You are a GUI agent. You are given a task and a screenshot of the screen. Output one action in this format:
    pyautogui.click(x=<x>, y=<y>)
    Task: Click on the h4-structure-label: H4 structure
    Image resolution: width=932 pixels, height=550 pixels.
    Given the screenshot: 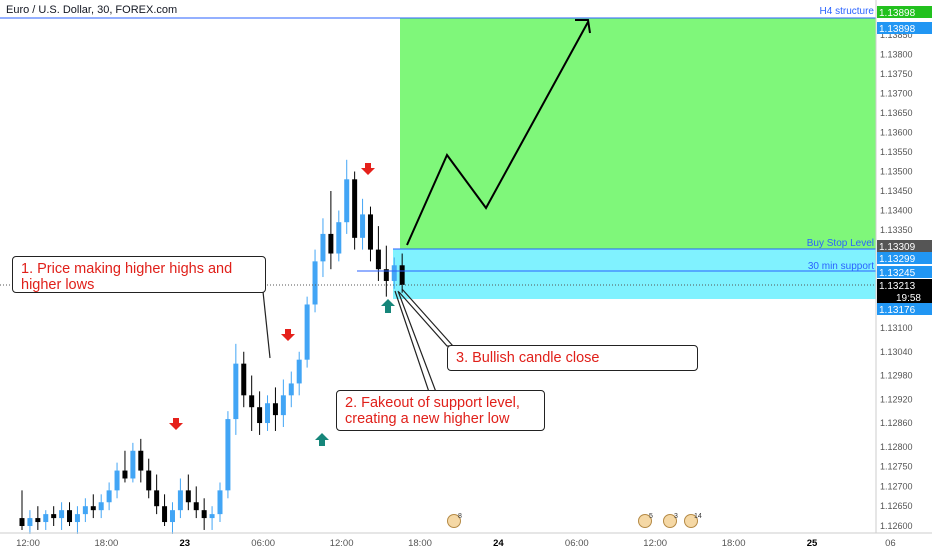 What is the action you would take?
    pyautogui.click(x=847, y=11)
    